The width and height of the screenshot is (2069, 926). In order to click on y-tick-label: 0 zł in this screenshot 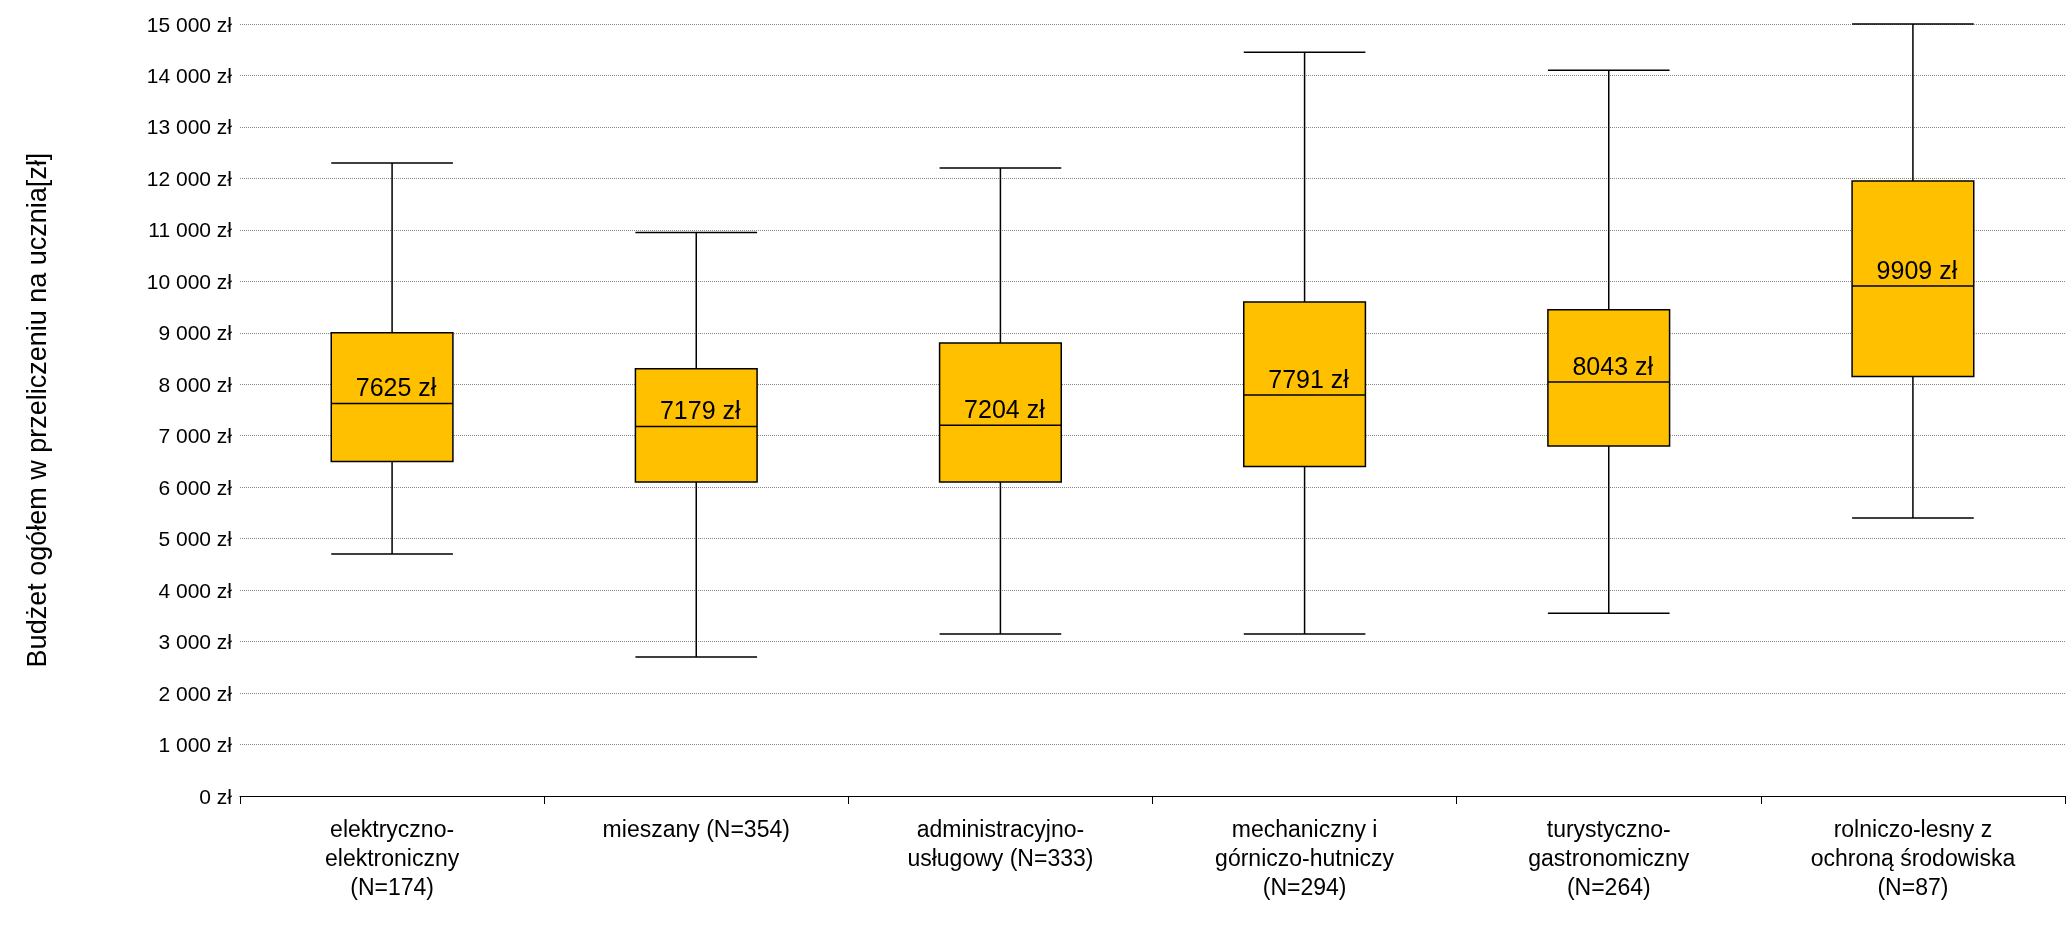, I will do `click(216, 796)`.